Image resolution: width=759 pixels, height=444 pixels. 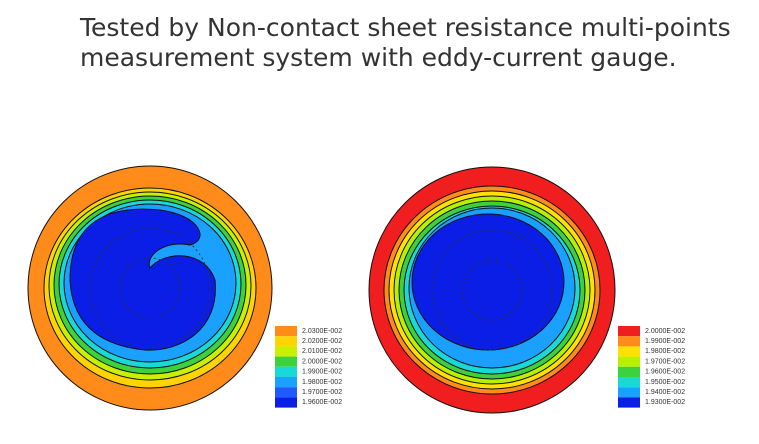 I want to click on legend-label: 2.0200E-002, so click(x=322, y=341).